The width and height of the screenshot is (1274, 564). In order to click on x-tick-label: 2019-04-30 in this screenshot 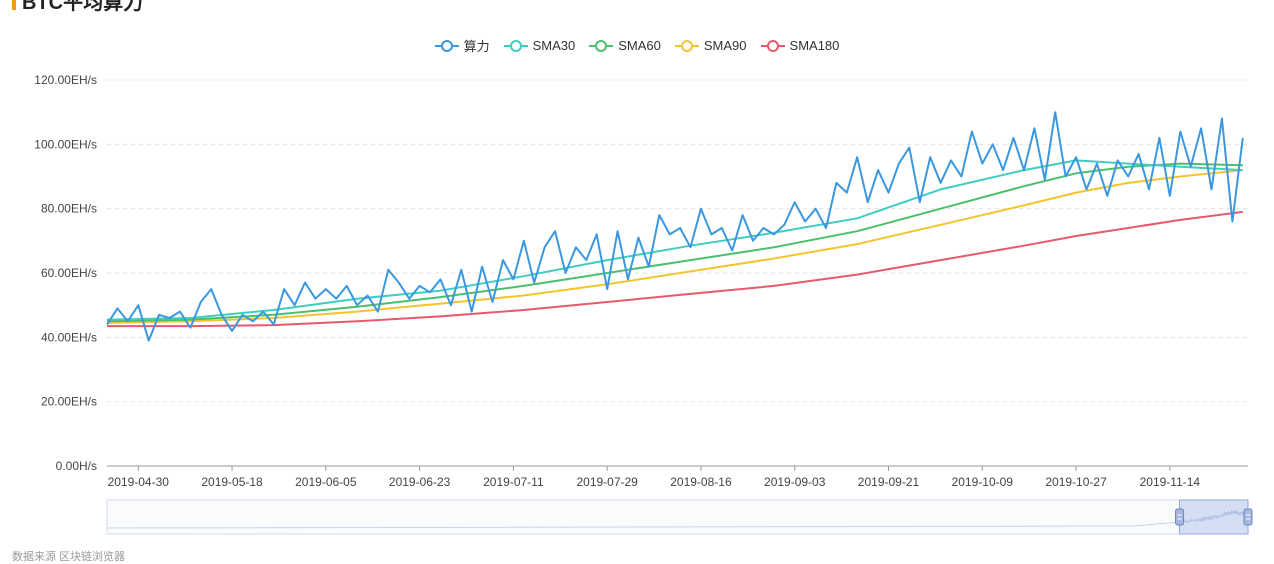, I will do `click(139, 482)`.